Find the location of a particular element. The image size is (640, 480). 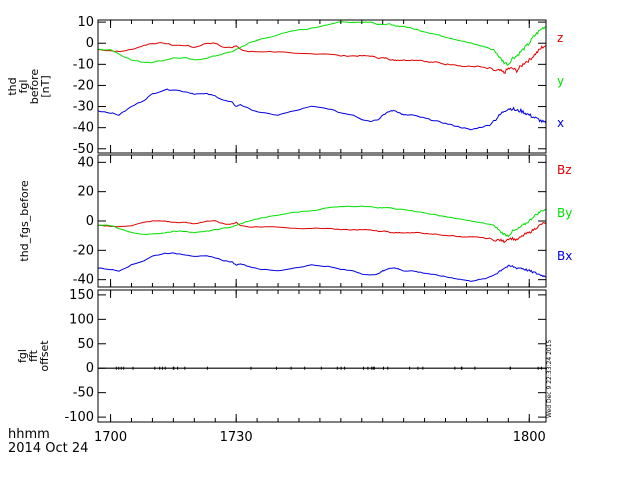

x-tick-label: 1800 is located at coordinates (529, 437).